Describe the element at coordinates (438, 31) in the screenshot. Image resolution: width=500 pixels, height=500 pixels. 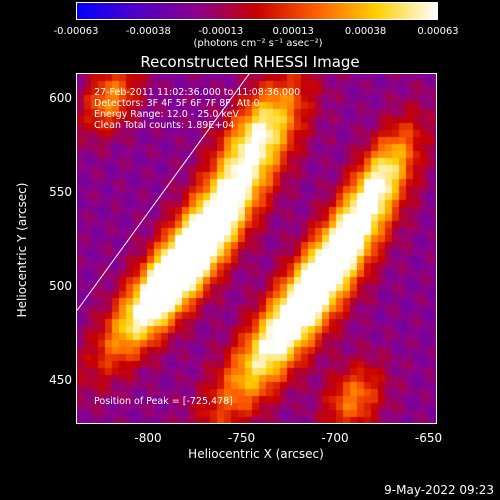
I see `colorbar-tick-label: 0.00063` at that location.